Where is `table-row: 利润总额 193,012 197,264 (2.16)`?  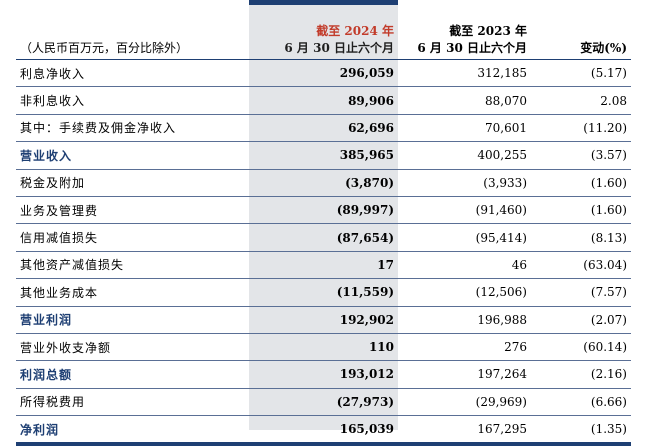 table-row: 利润总额 193,012 197,264 (2.16) is located at coordinates (323, 374).